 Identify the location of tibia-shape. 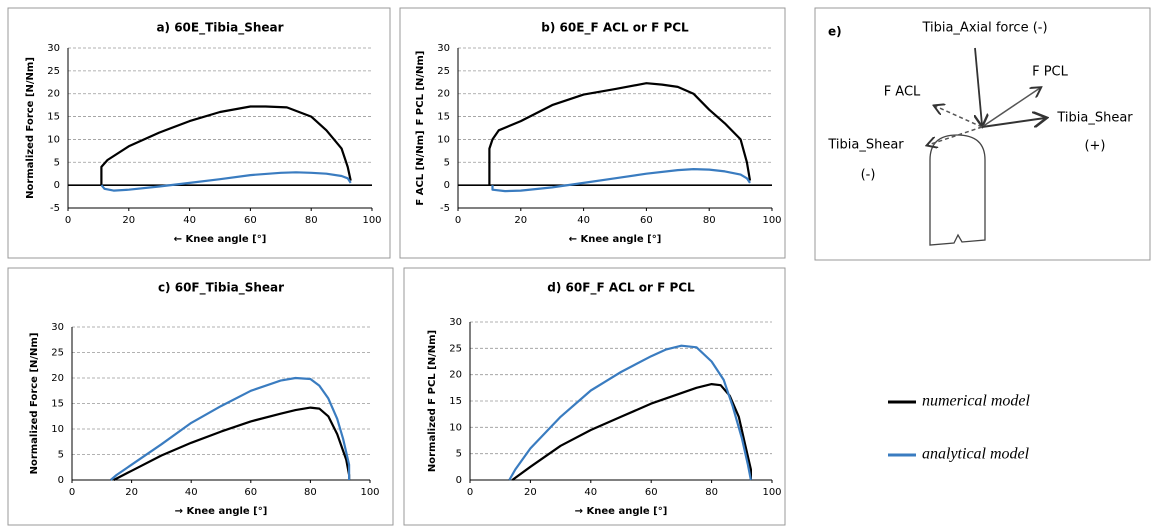
(957, 190).